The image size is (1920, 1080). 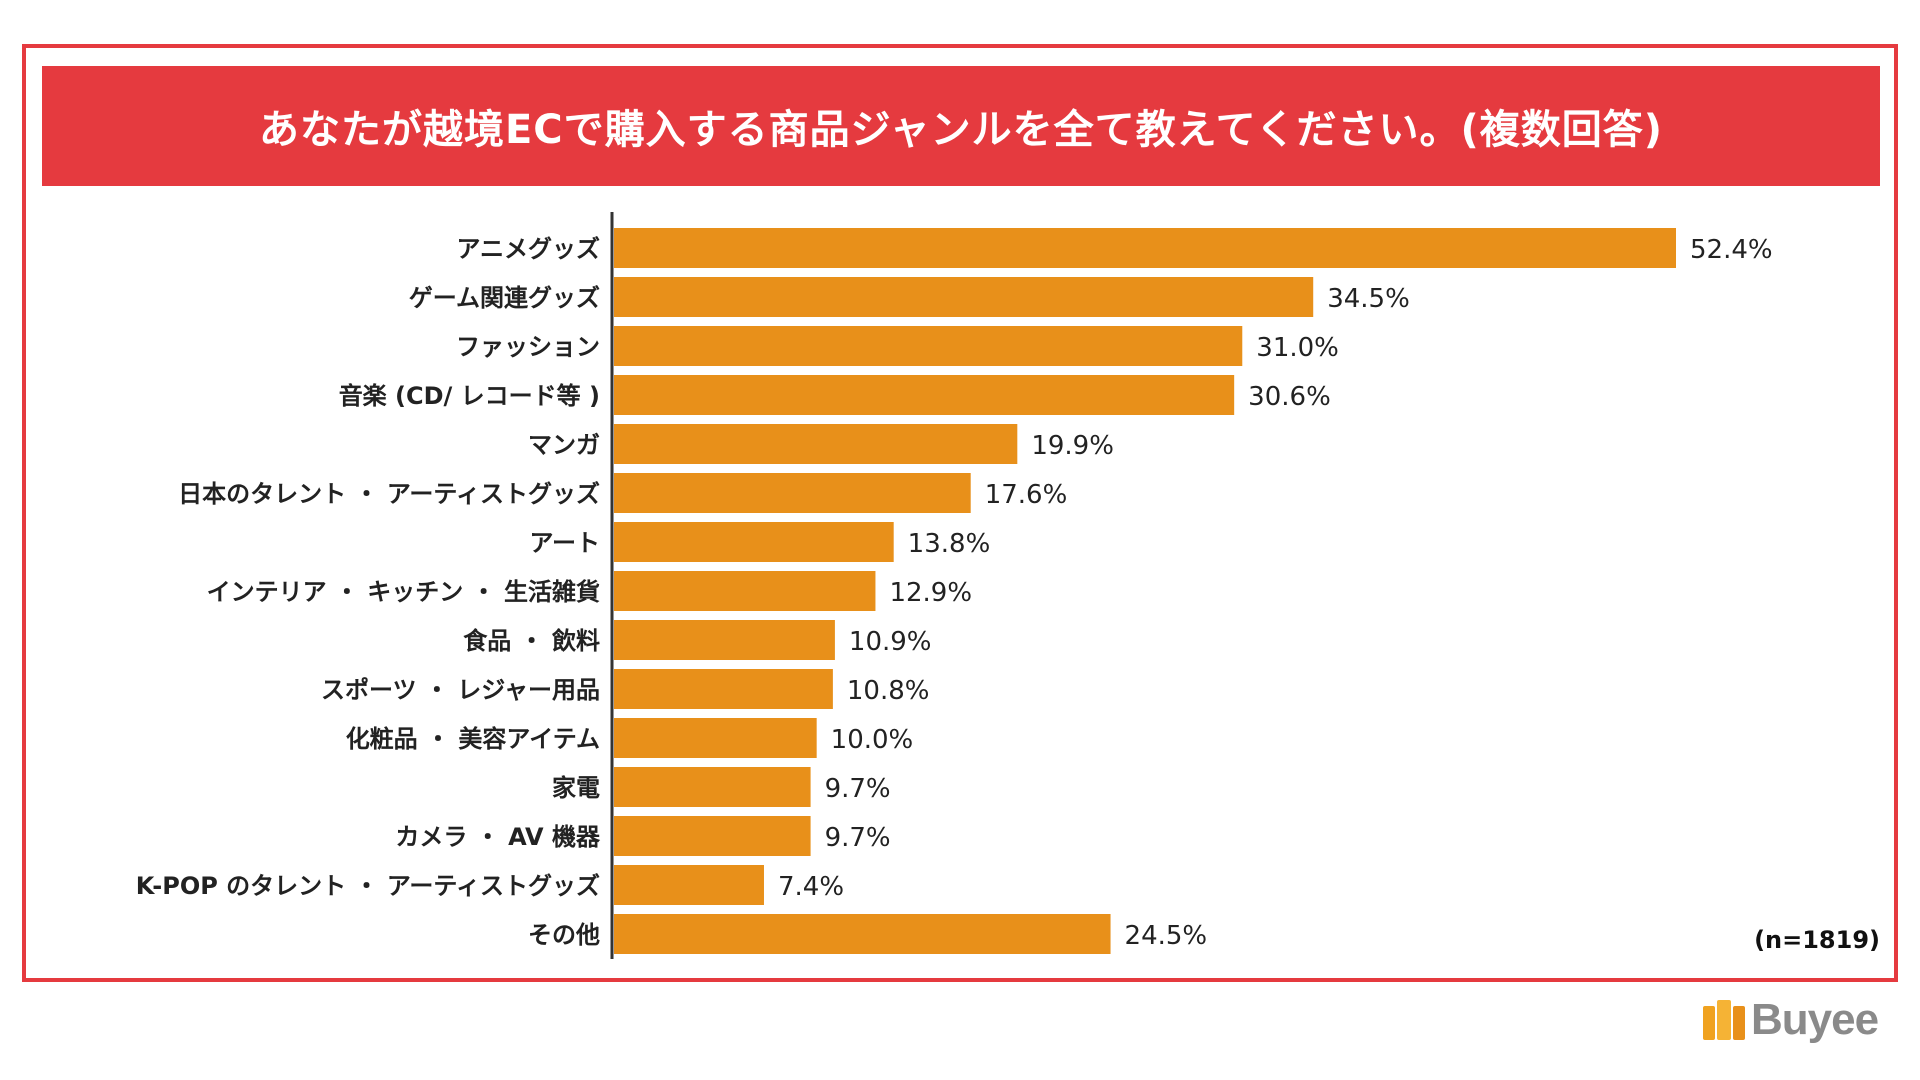 I want to click on brand-logo: Buyee, so click(x=1791, y=1020).